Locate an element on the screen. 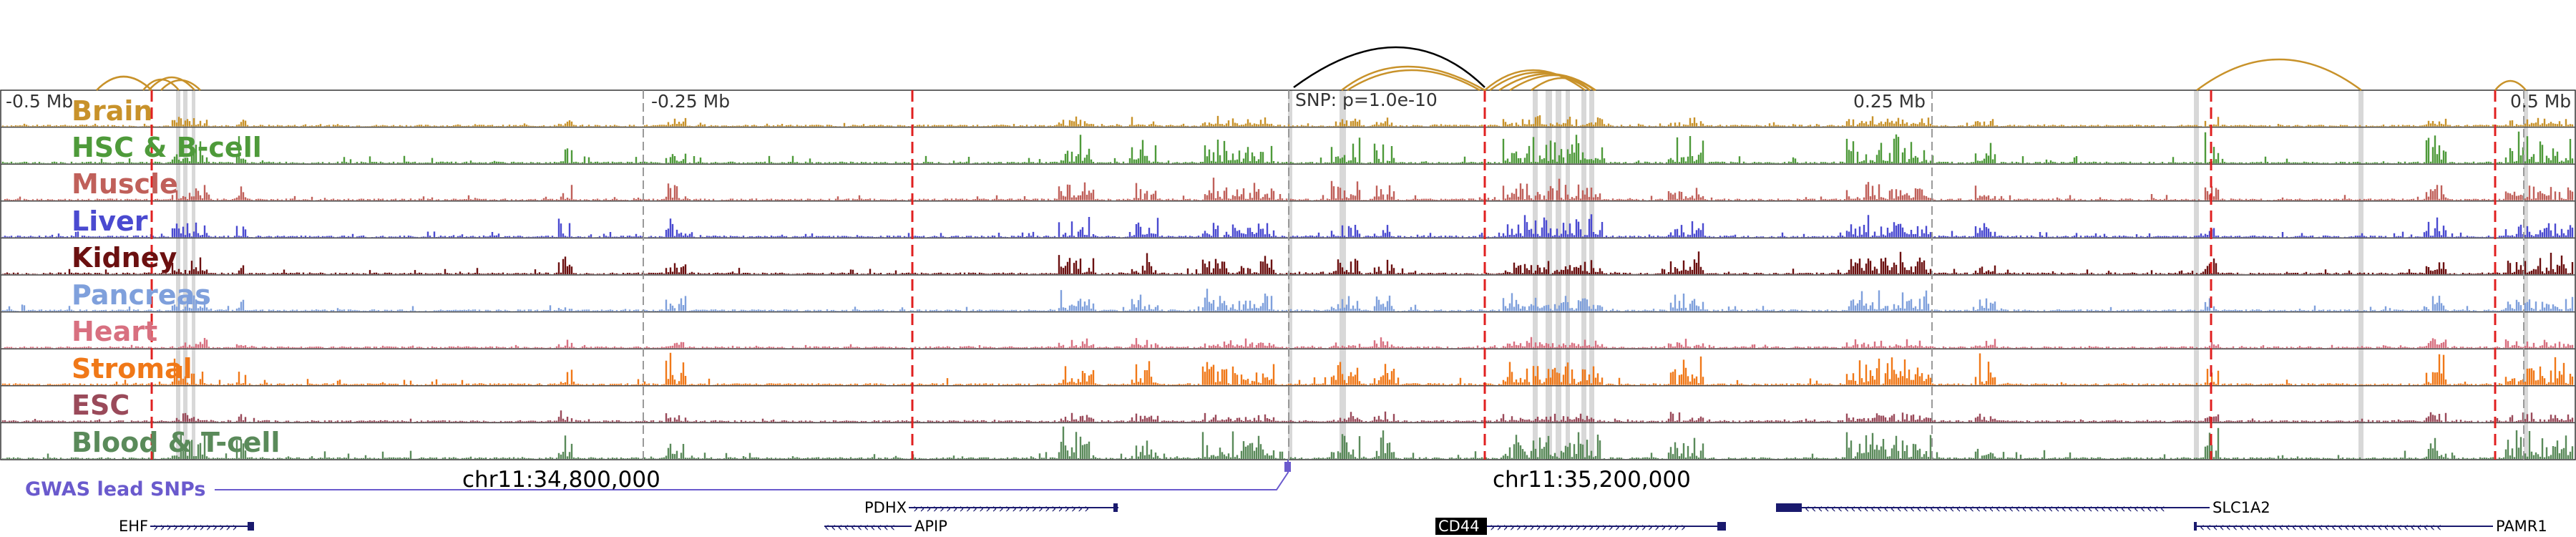 This screenshot has width=2576, height=537. gene-label-cd44: CD44 is located at coordinates (1459, 526).